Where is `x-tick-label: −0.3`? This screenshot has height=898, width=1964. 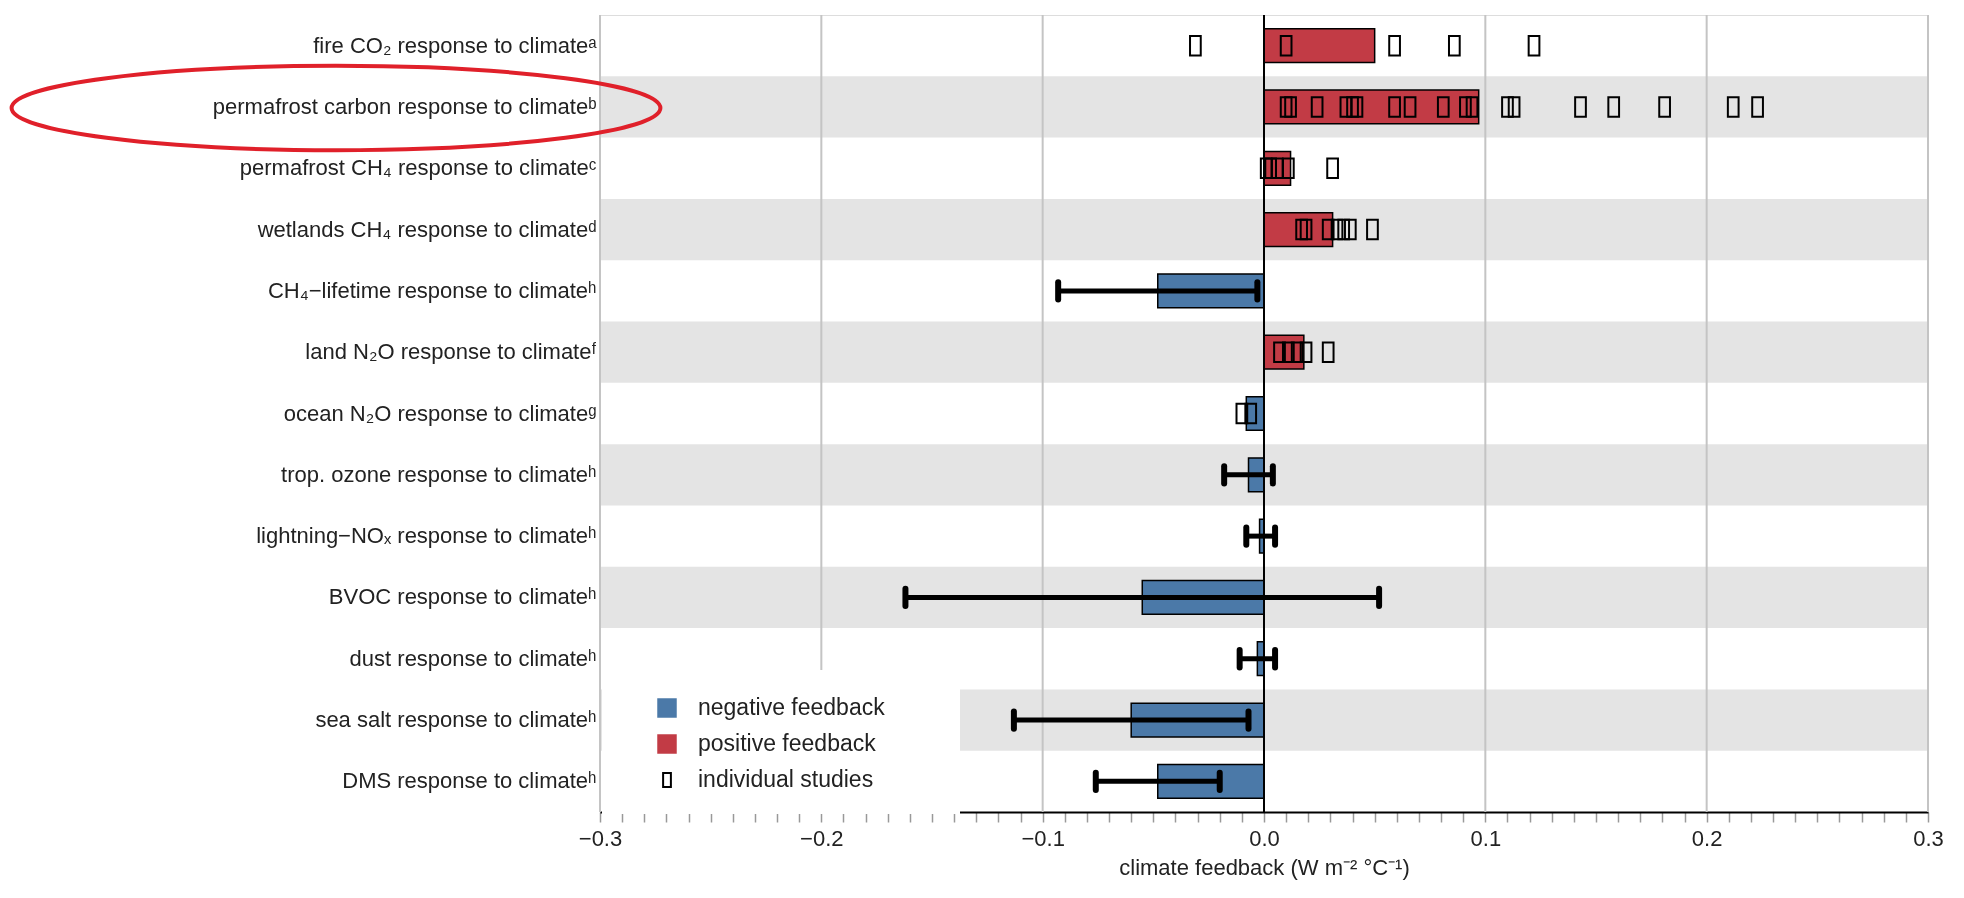 x-tick-label: −0.3 is located at coordinates (600, 838).